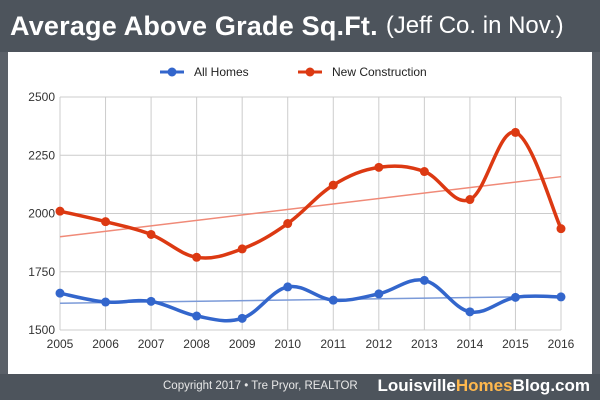 The height and width of the screenshot is (400, 600). Describe the element at coordinates (41, 214) in the screenshot. I see `y-tick-label: 2000` at that location.